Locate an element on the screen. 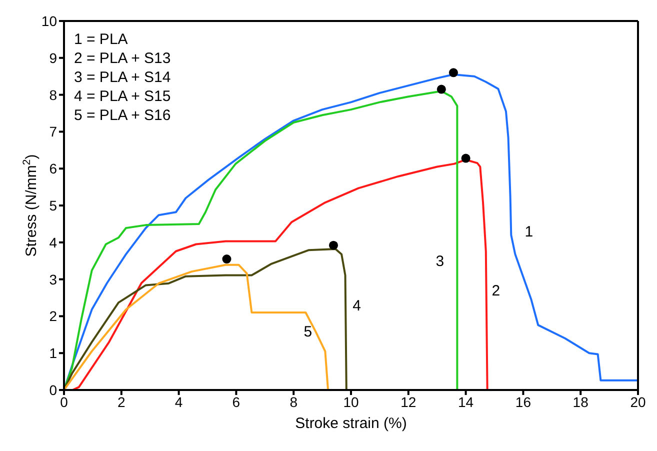 The height and width of the screenshot is (451, 657). x-tick-label: 6 is located at coordinates (236, 402).